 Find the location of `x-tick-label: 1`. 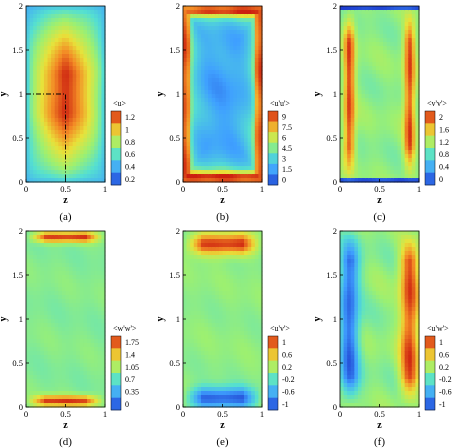

x-tick-label: 1 is located at coordinates (419, 189).